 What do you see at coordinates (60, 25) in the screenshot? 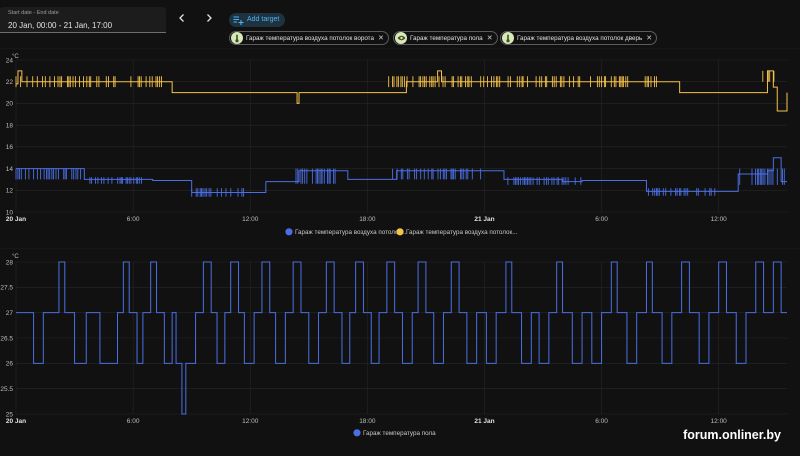
I see `date-range-value: 20 Jan, 00:00 - 21 Jan, 17:00` at bounding box center [60, 25].